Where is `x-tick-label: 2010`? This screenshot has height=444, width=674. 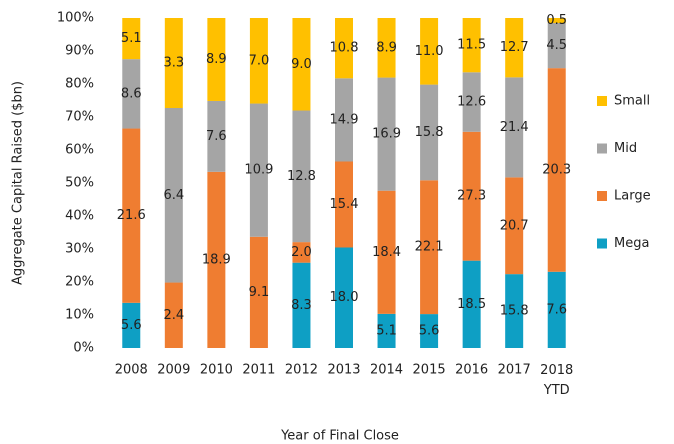 x-tick-label: 2010 is located at coordinates (216, 370).